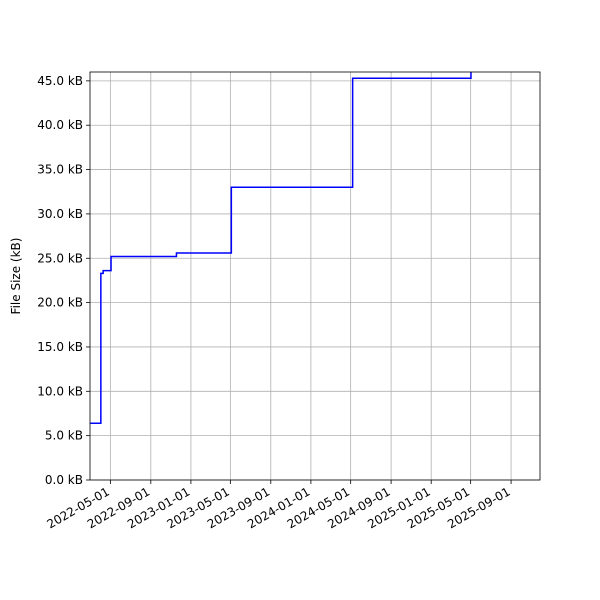 The width and height of the screenshot is (600, 600). Describe the element at coordinates (60, 214) in the screenshot. I see `y-tick-label: 30.0 kB` at that location.